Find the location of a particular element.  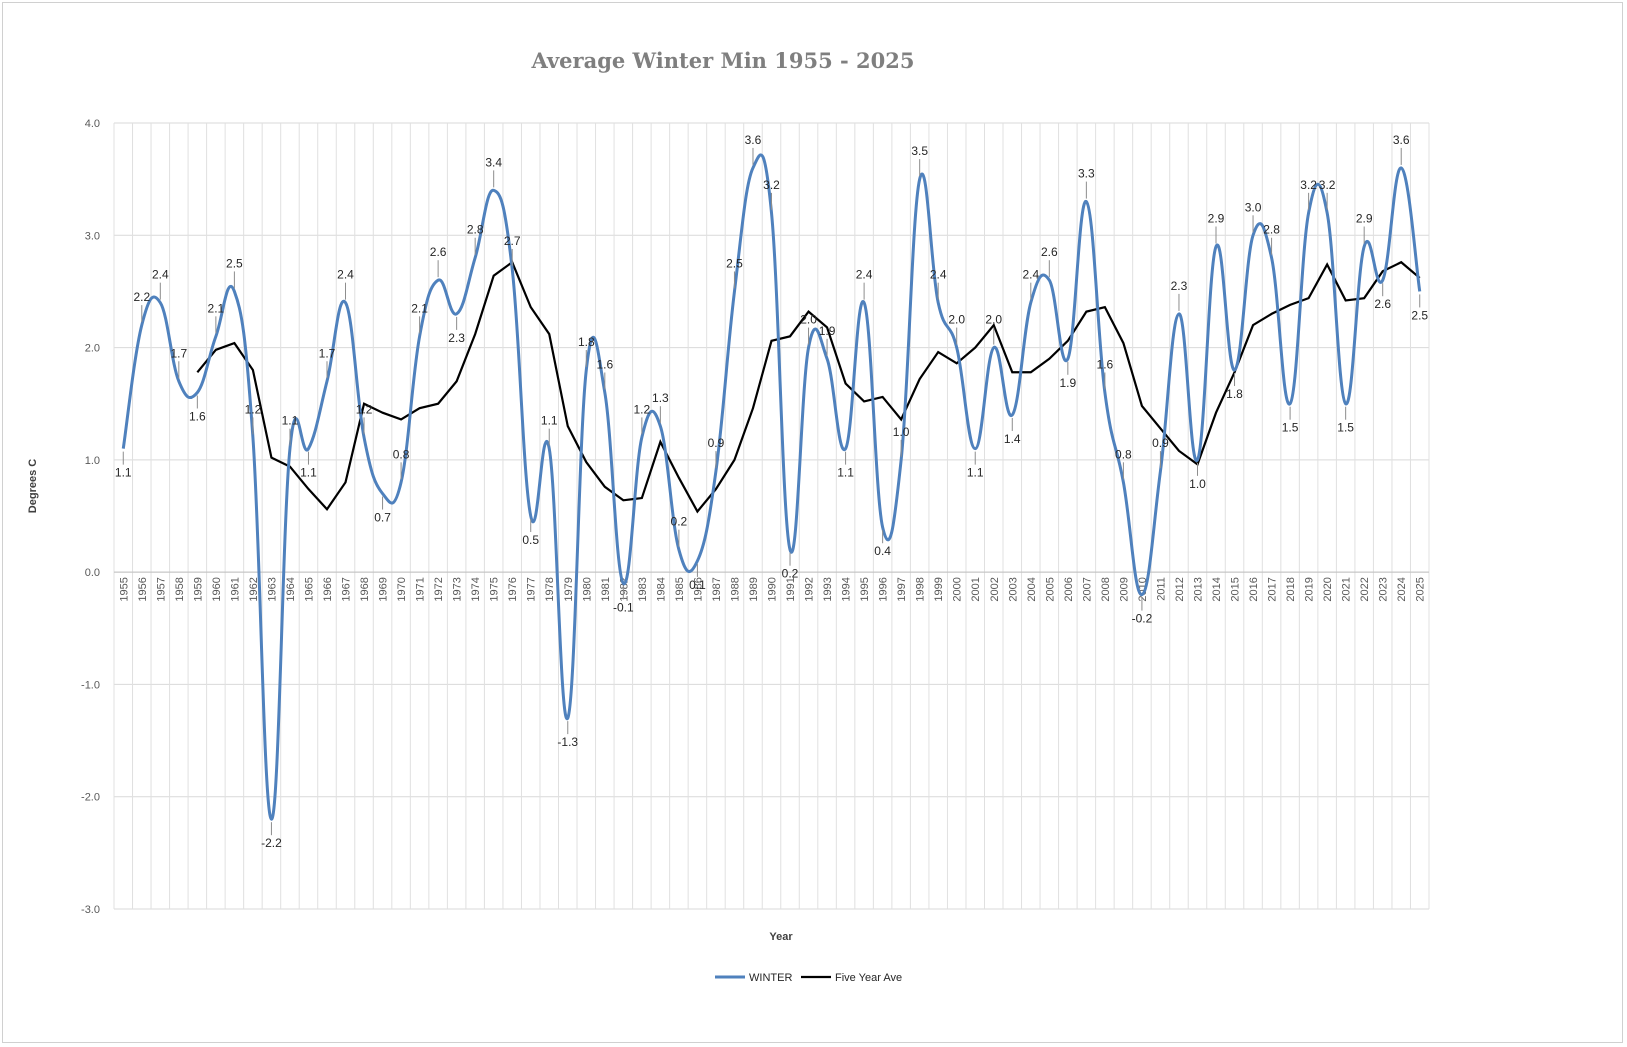

y-tick-label: -3.0 is located at coordinates (90, 910).